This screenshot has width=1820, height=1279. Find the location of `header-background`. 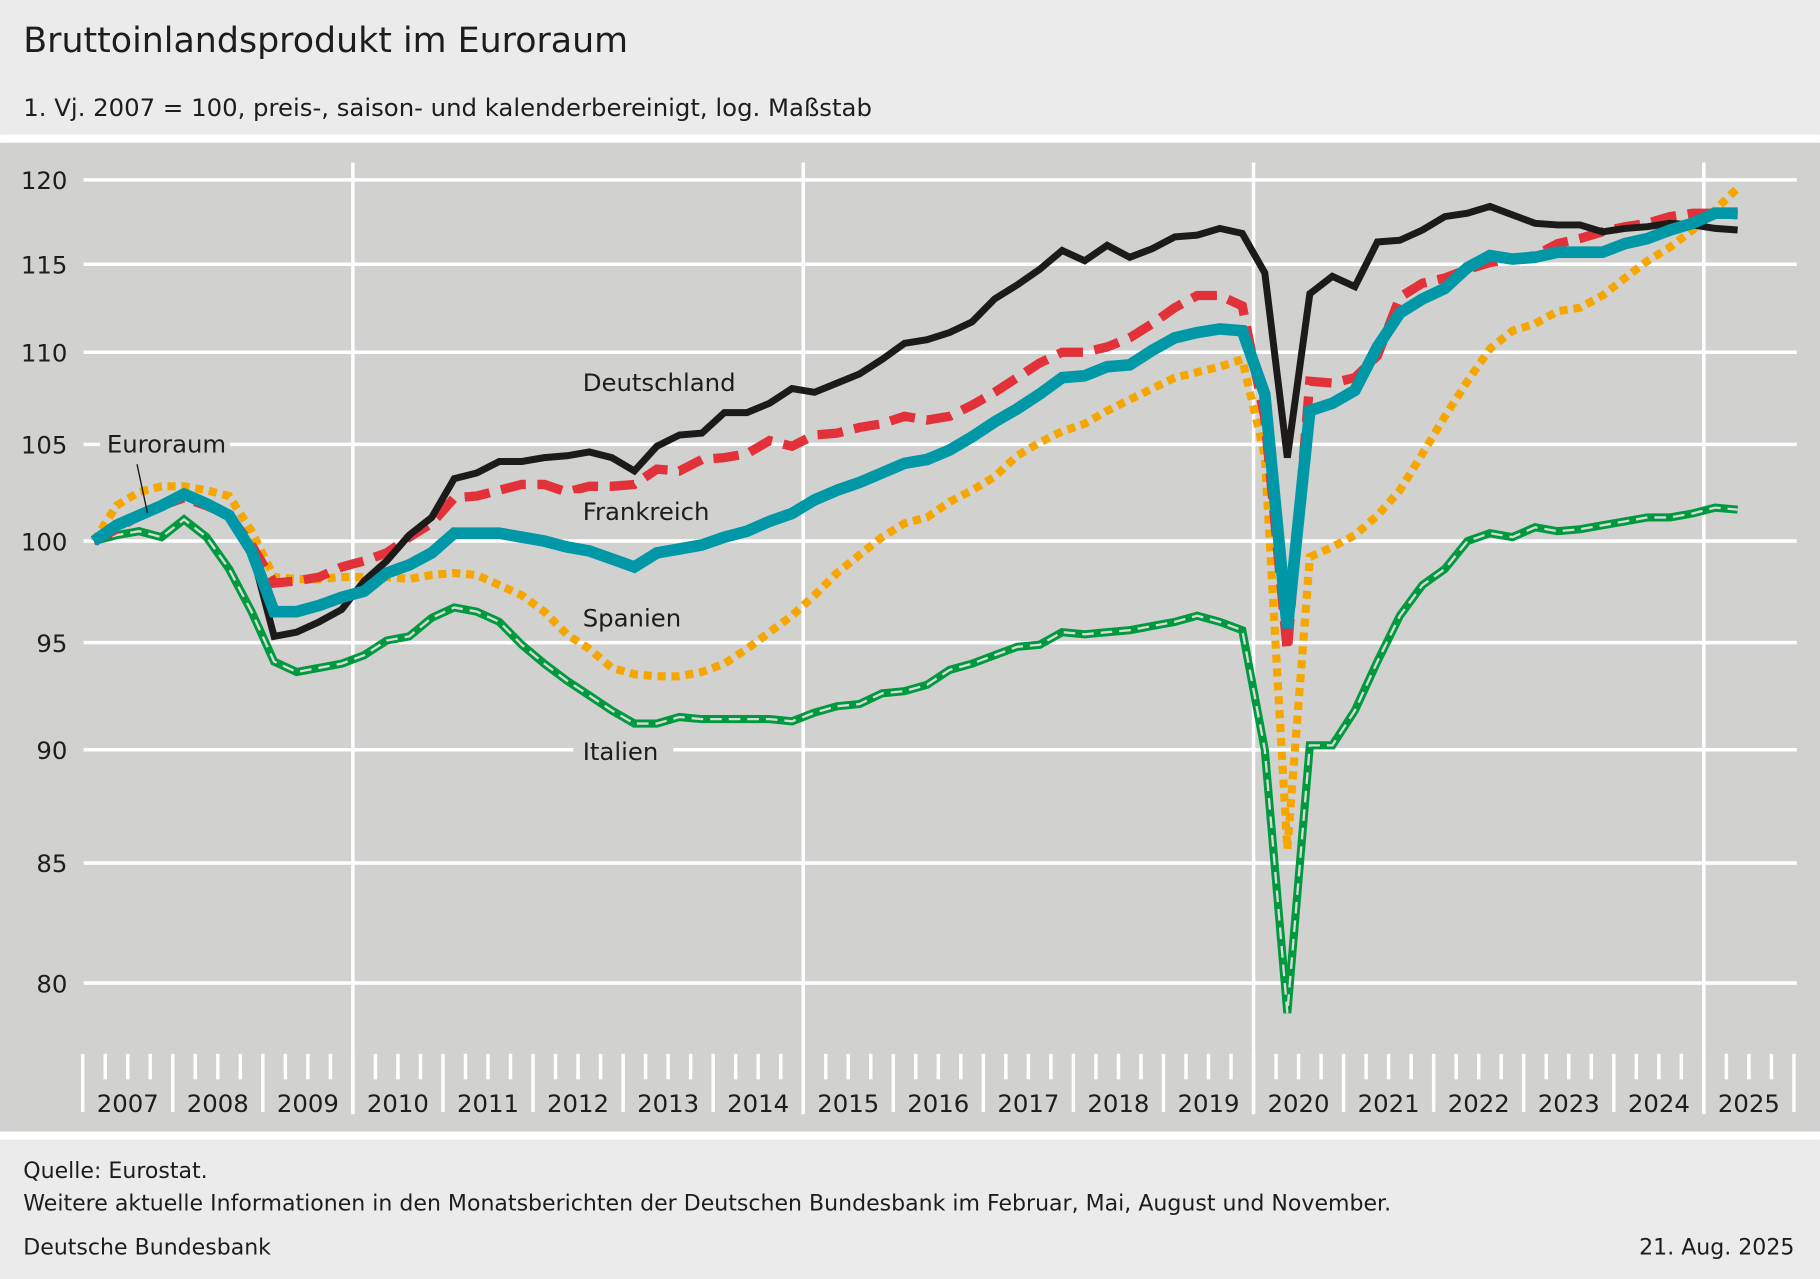

header-background is located at coordinates (910, 67).